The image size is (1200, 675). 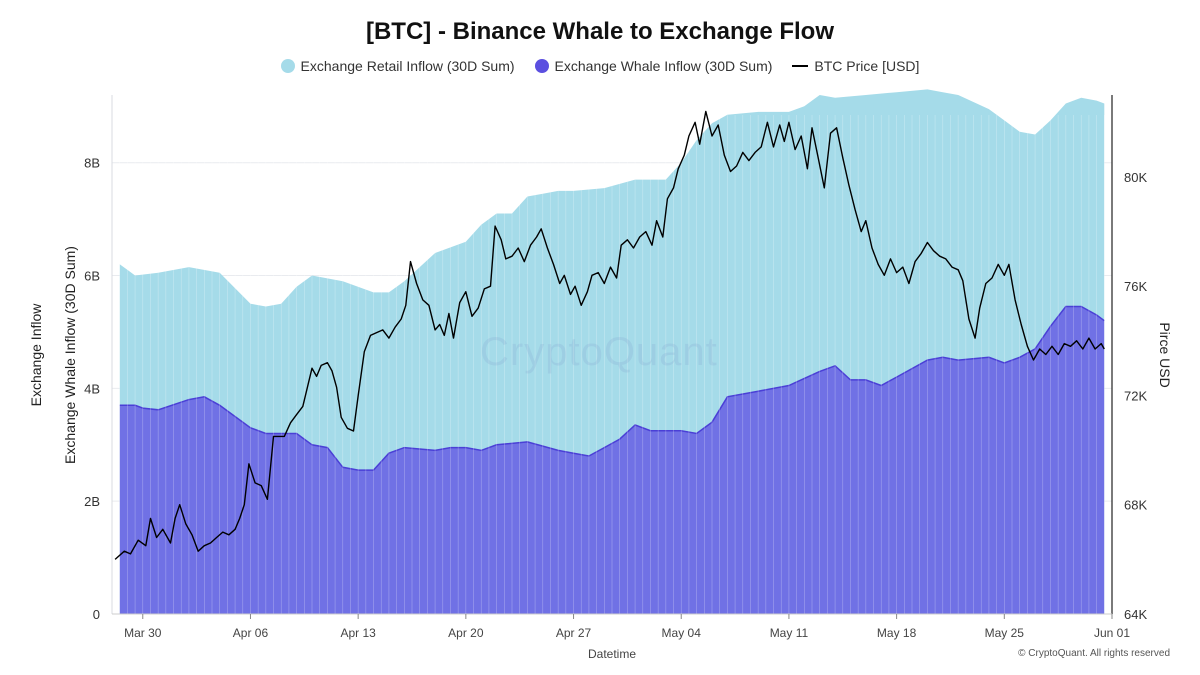 What do you see at coordinates (92, 276) in the screenshot?
I see `y-left-tick-label: 6B` at bounding box center [92, 276].